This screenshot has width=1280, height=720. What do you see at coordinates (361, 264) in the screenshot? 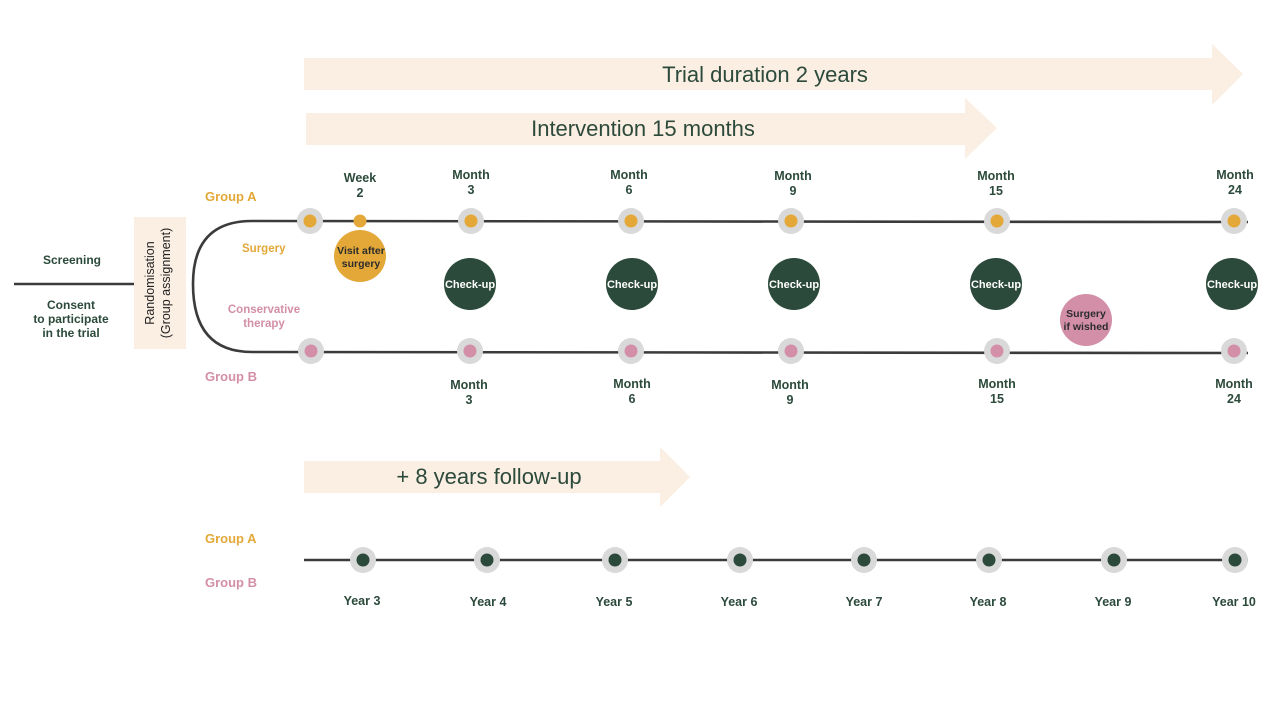
I see `visit-after-surgery-line-2: surgery` at bounding box center [361, 264].